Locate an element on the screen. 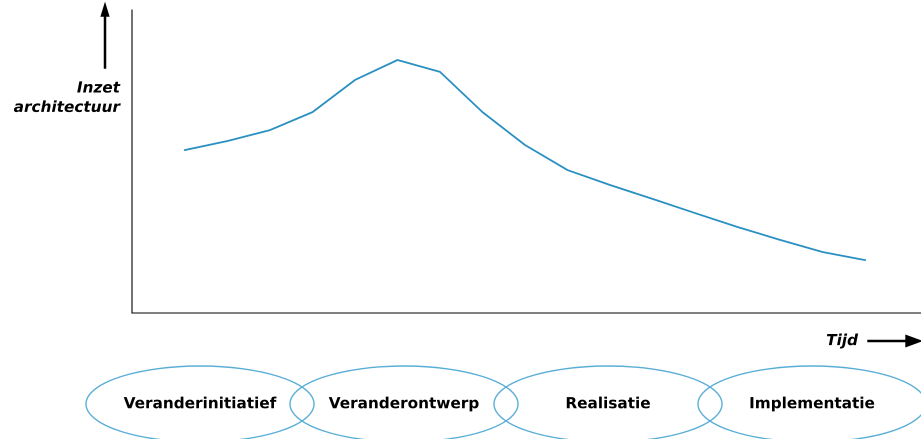  text: Veranderontwerp is located at coordinates (403, 404).